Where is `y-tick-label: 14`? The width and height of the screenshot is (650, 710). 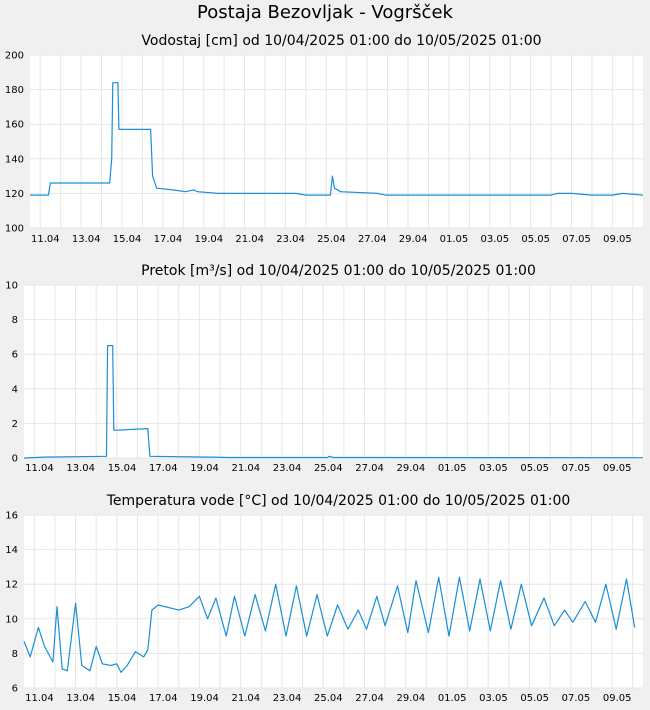 y-tick-label: 14 is located at coordinates (11, 550).